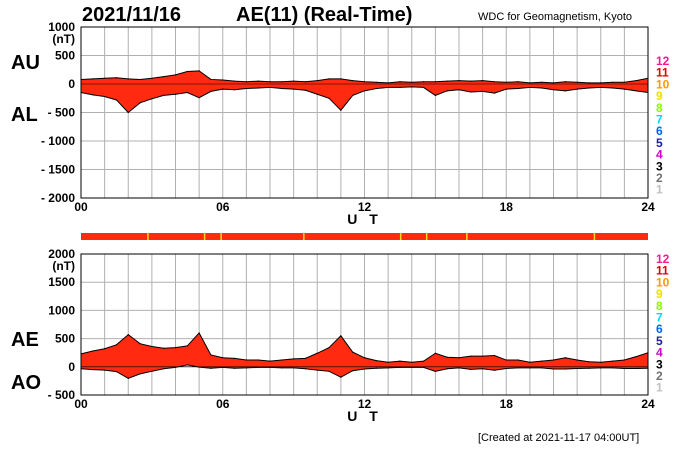 This screenshot has width=700, height=450. I want to click on x-tick-label: 06, so click(223, 207).